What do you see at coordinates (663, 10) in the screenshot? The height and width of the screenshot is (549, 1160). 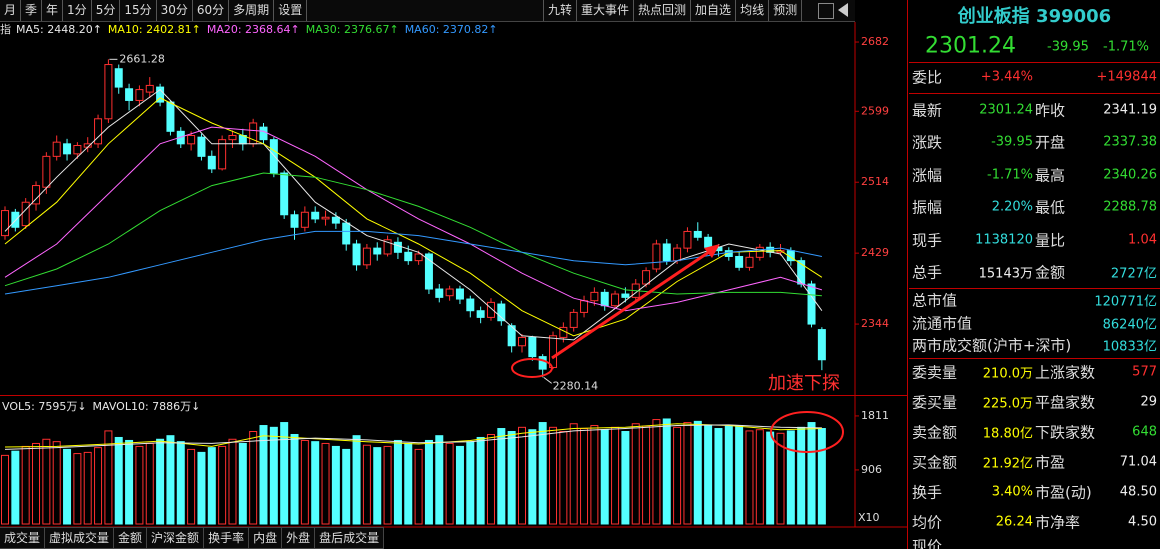 I see `tool-button: 热点回测` at bounding box center [663, 10].